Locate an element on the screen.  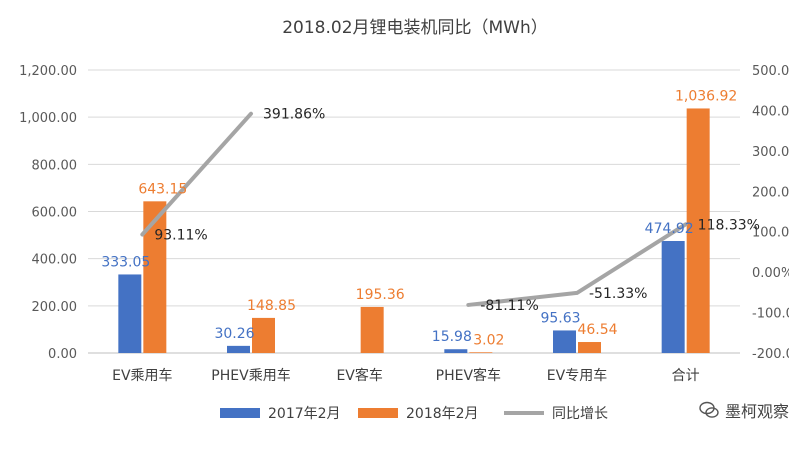
legend-label: 2018年2月 is located at coordinates (442, 414).